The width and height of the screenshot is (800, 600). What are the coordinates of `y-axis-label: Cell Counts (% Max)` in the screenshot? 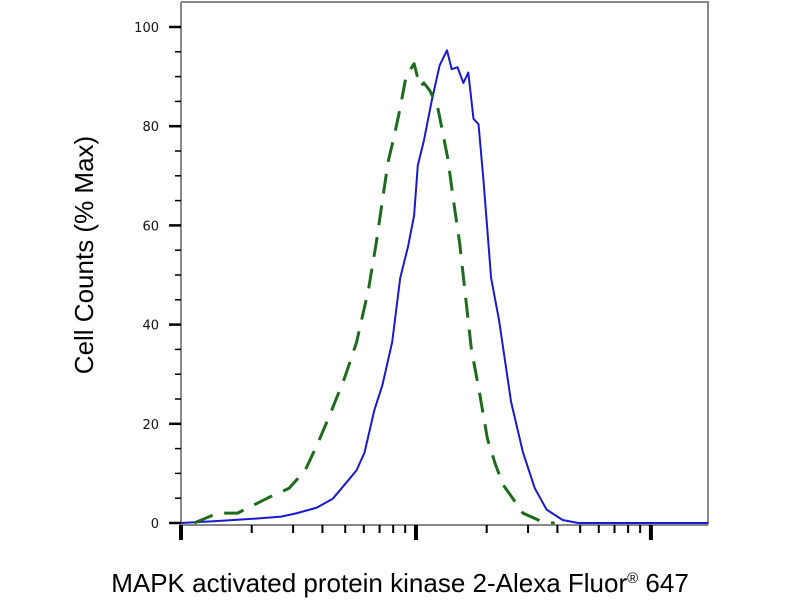 It's located at (84, 255).